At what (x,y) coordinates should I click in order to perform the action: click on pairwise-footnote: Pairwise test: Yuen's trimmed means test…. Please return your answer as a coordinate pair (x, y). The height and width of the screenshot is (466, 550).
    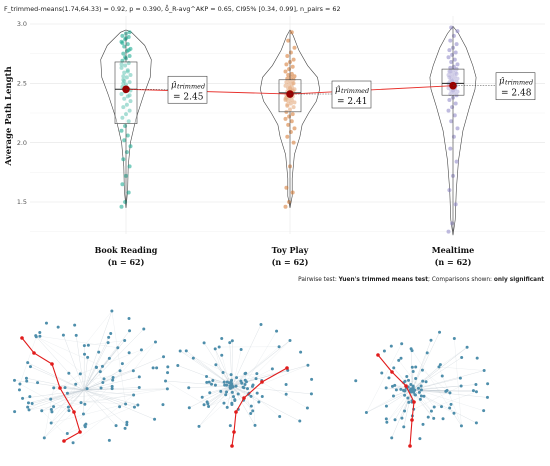
    Looking at the image, I should click on (421, 280).